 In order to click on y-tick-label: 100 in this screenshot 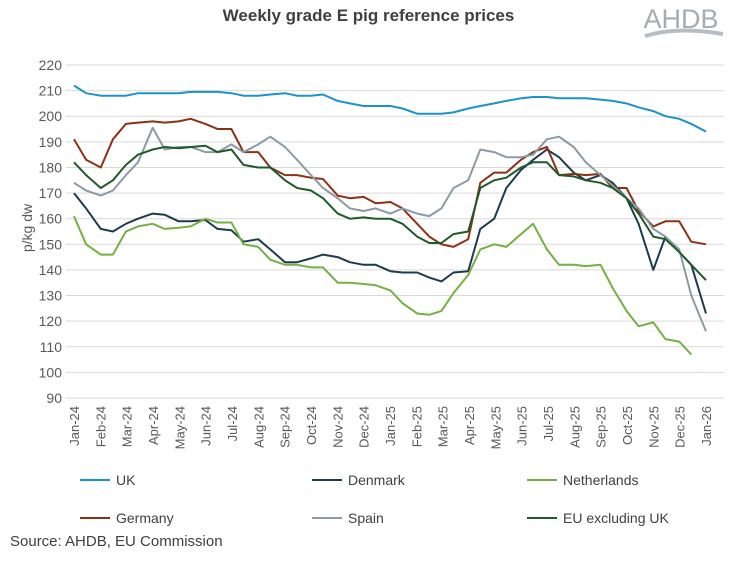, I will do `click(51, 372)`.